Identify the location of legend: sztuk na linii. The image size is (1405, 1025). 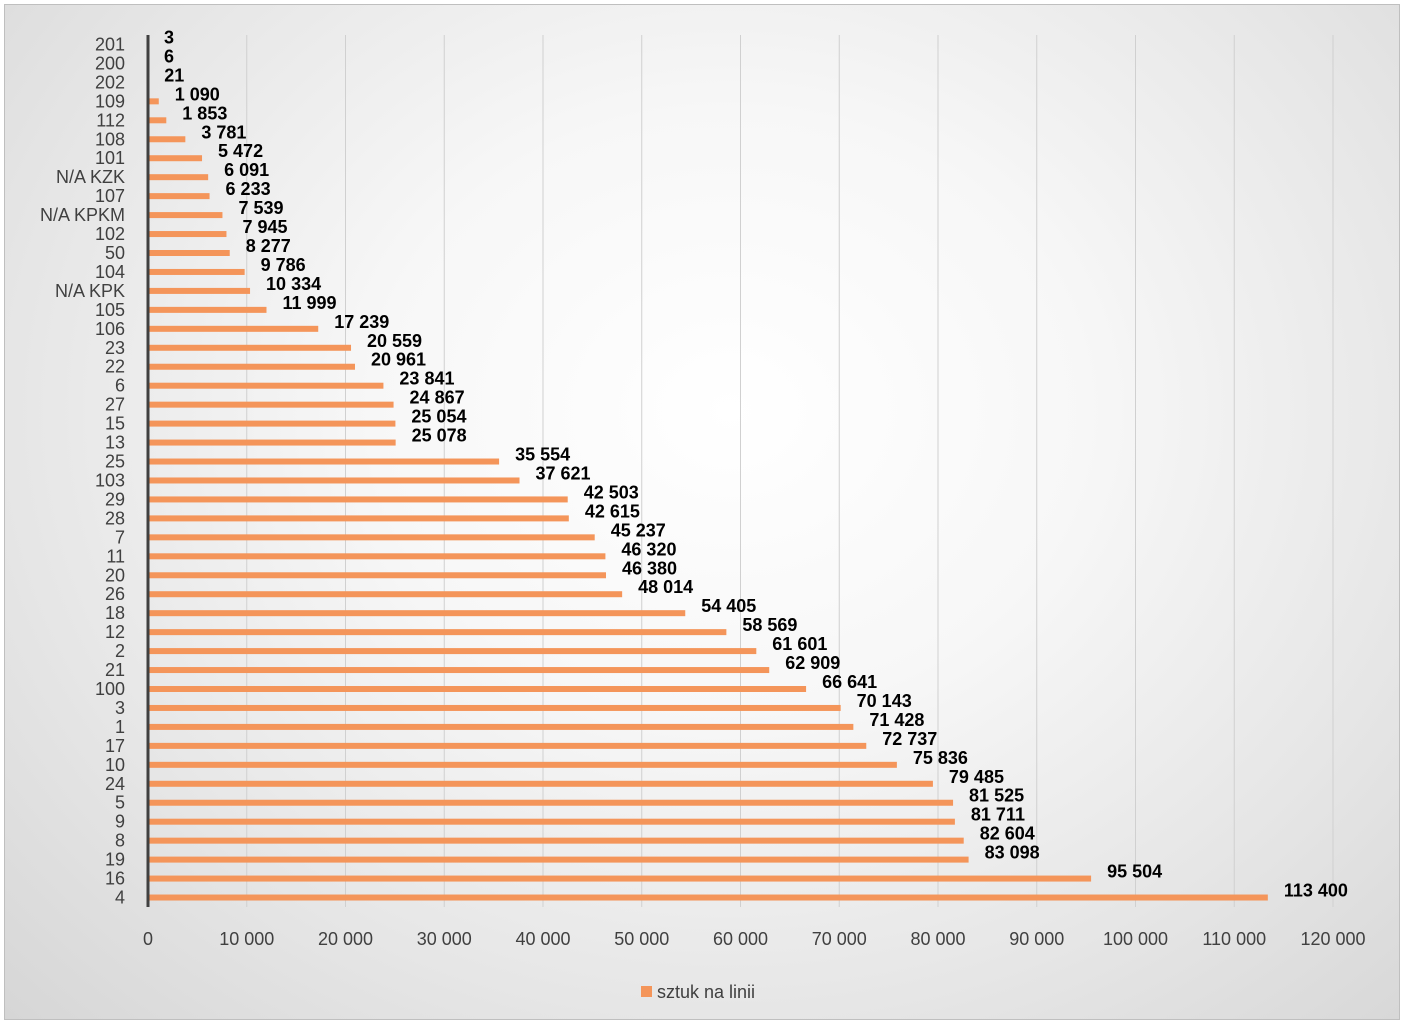
(698, 992).